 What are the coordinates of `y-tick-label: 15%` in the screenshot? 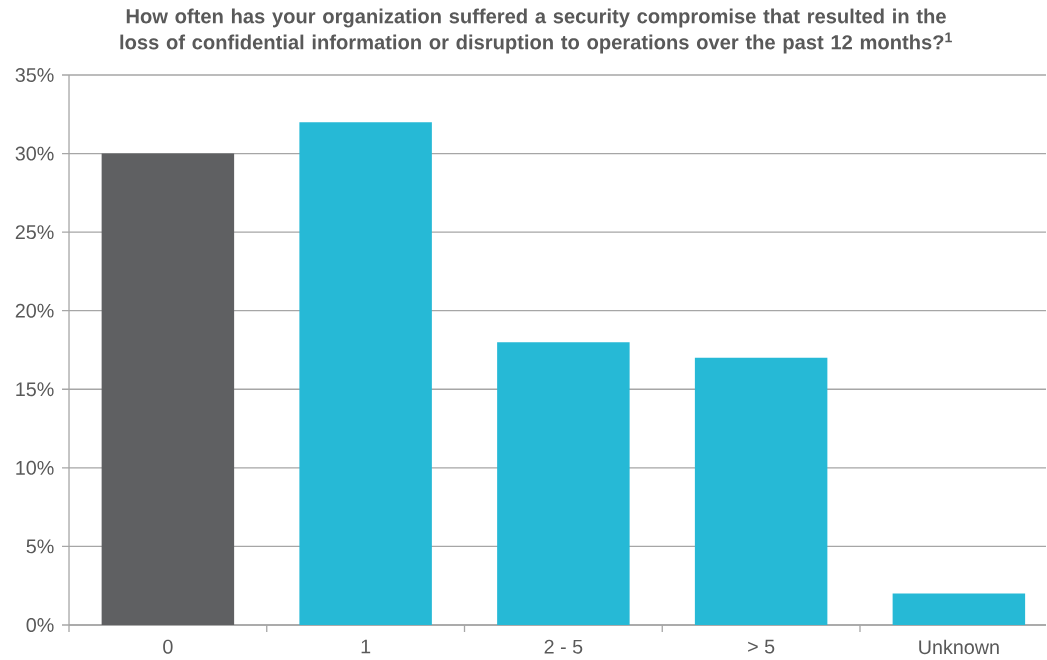 It's located at (35, 389).